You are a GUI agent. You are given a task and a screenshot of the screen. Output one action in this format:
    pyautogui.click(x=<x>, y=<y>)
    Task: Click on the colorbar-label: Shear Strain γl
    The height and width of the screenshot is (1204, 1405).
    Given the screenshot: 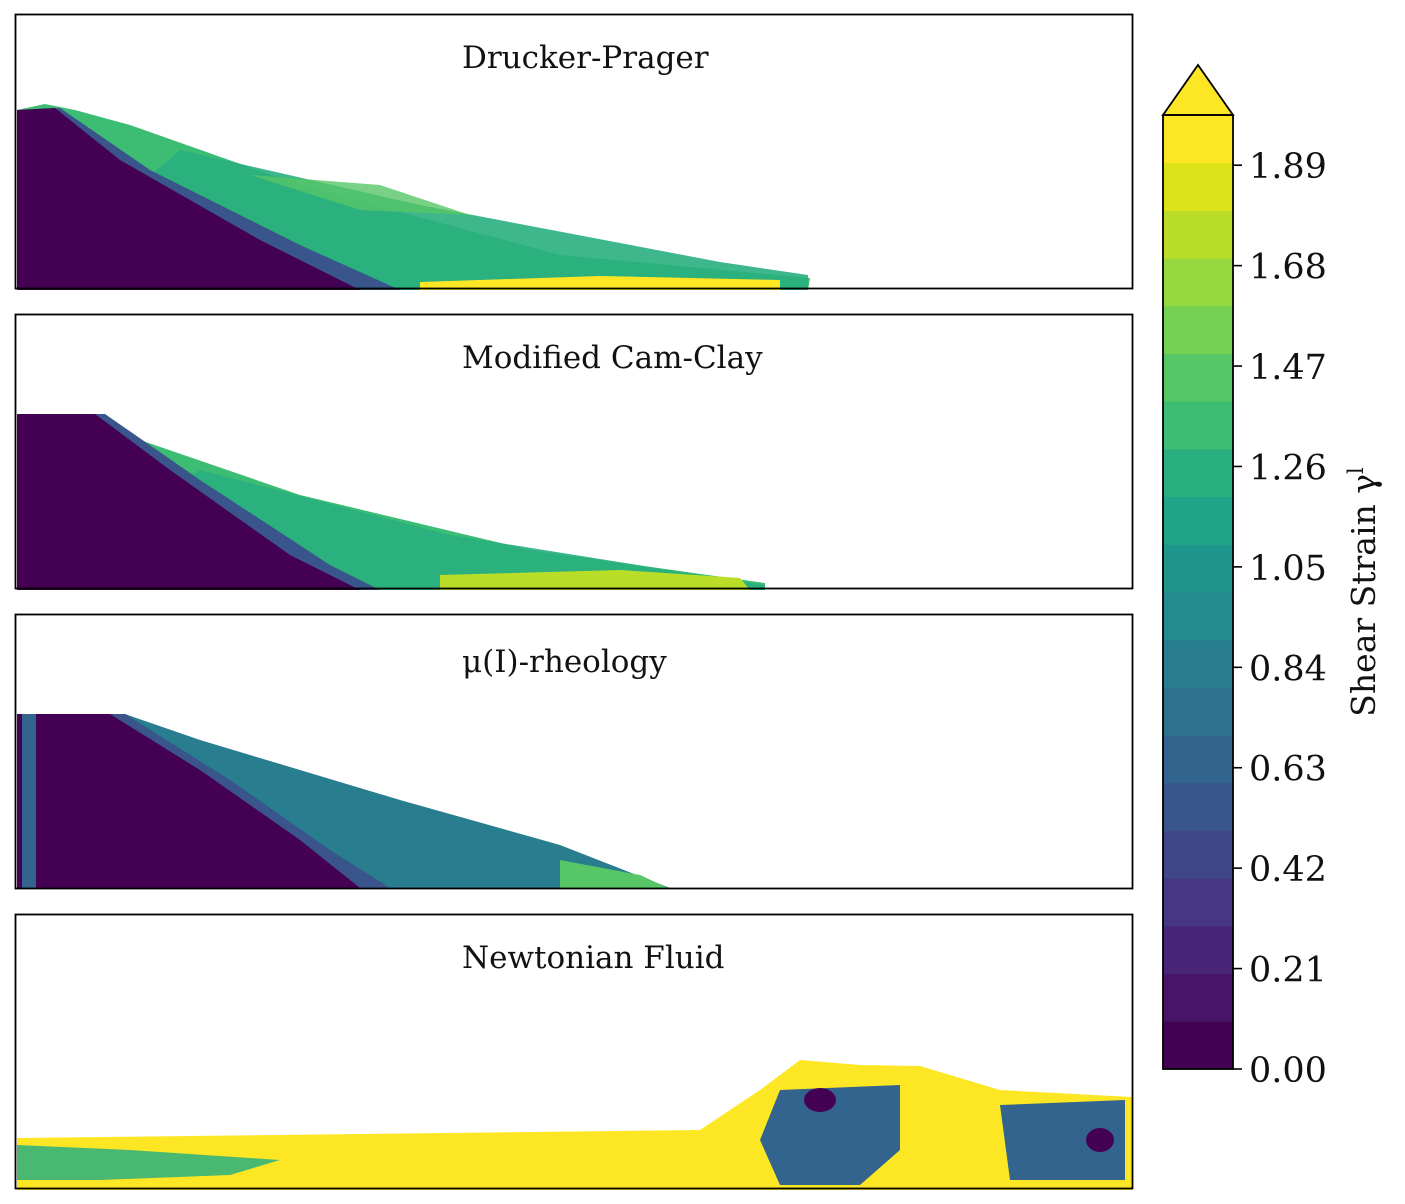 What is the action you would take?
    pyautogui.click(x=1363, y=592)
    